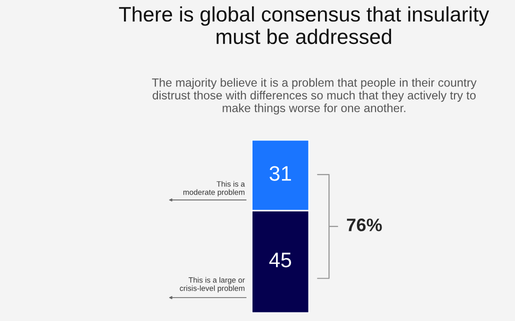  I want to click on data-label: 45, so click(280, 260).